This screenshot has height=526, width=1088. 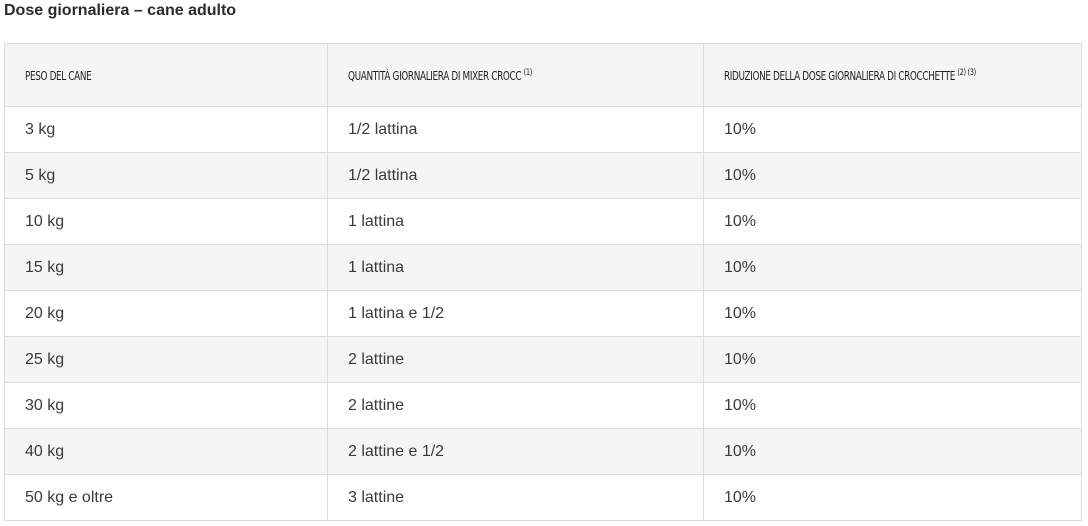 What do you see at coordinates (166, 175) in the screenshot?
I see `cell-weight: 5 kg` at bounding box center [166, 175].